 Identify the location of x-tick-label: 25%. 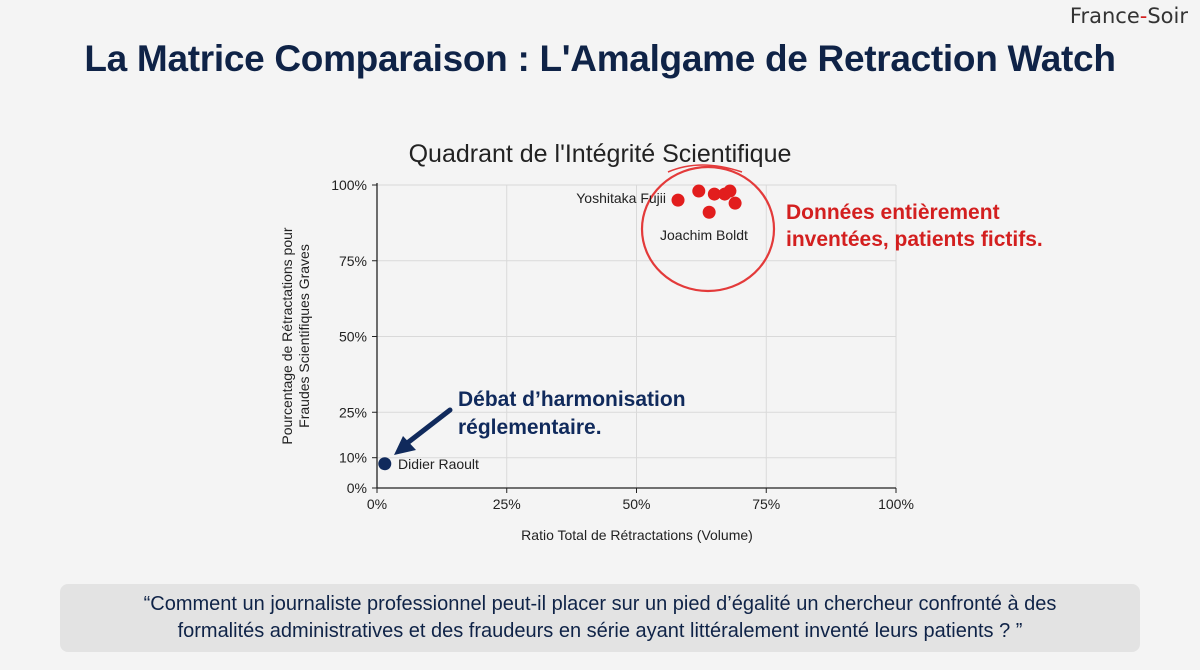
(507, 504).